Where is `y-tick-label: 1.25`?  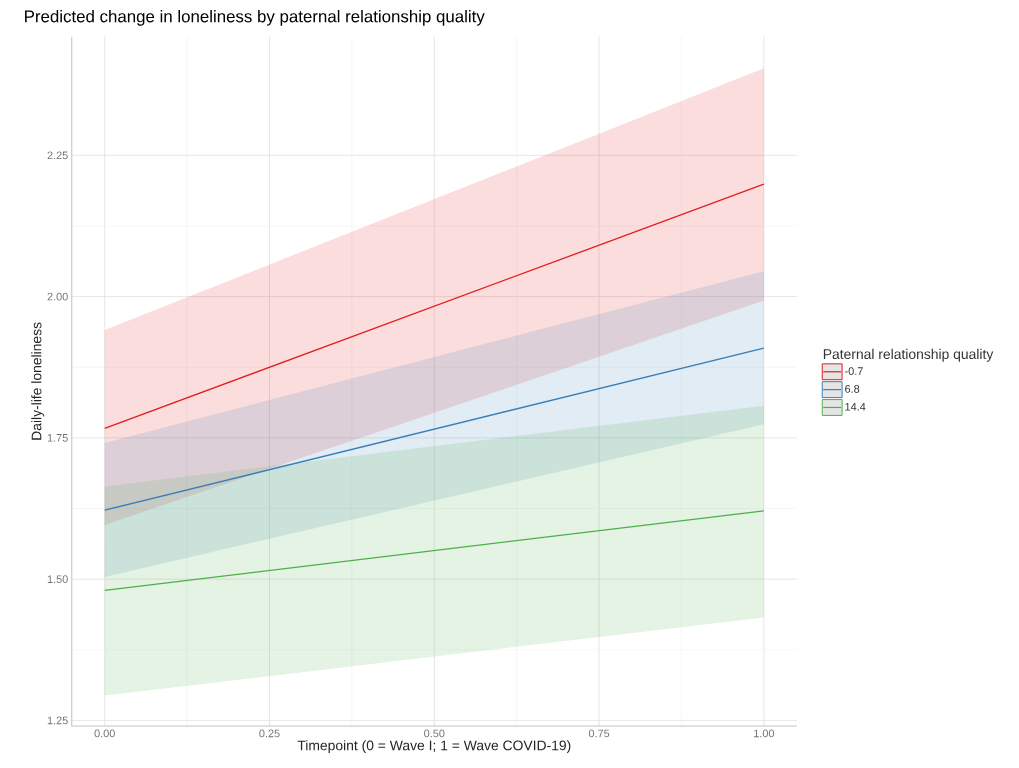
y-tick-label: 1.25 is located at coordinates (57, 720).